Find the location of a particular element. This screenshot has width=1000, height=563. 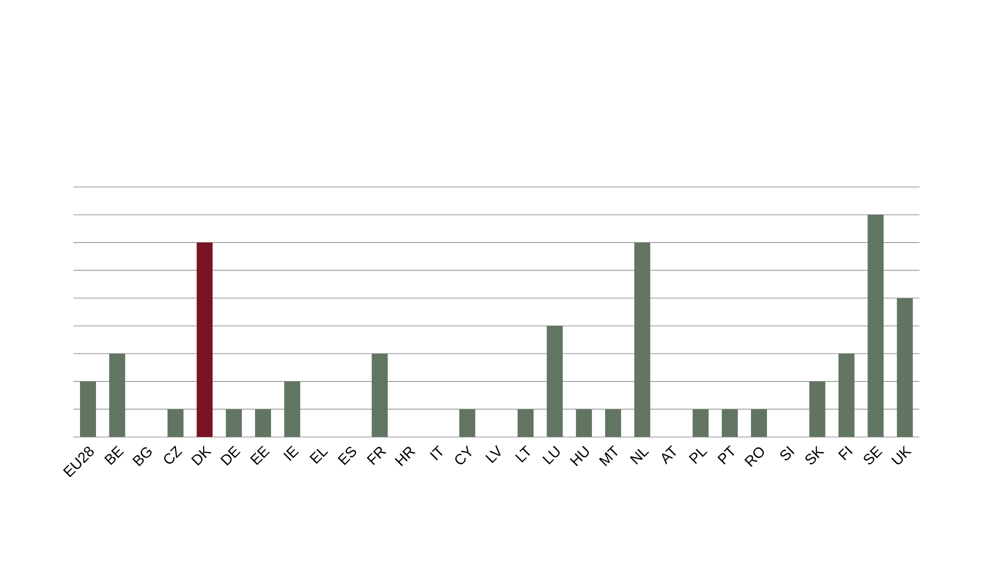

x-tick-label: HR is located at coordinates (405, 456).